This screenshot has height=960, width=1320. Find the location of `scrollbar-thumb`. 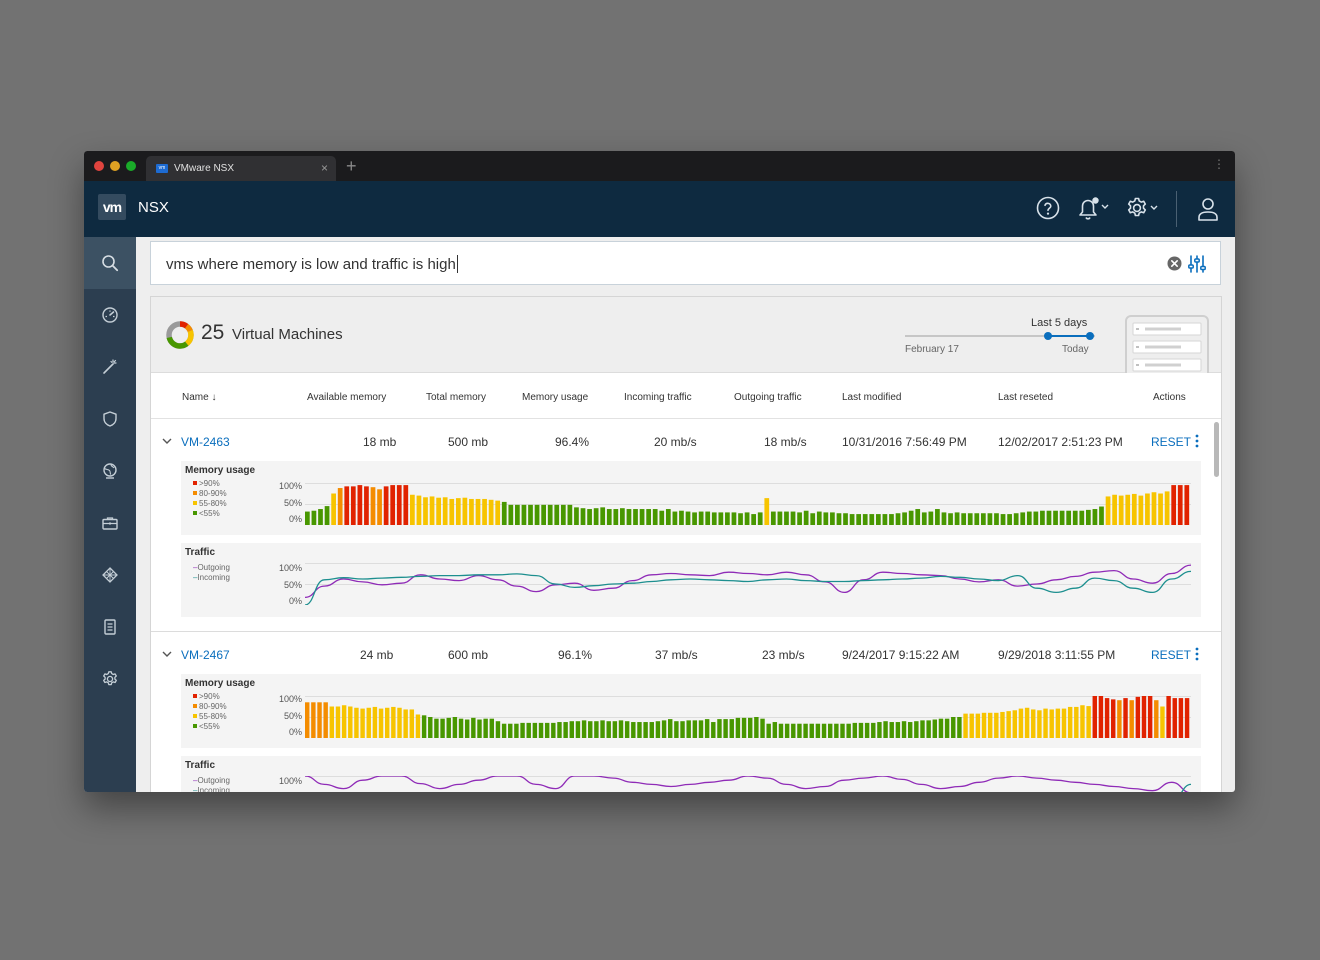

scrollbar-thumb is located at coordinates (1216, 449).